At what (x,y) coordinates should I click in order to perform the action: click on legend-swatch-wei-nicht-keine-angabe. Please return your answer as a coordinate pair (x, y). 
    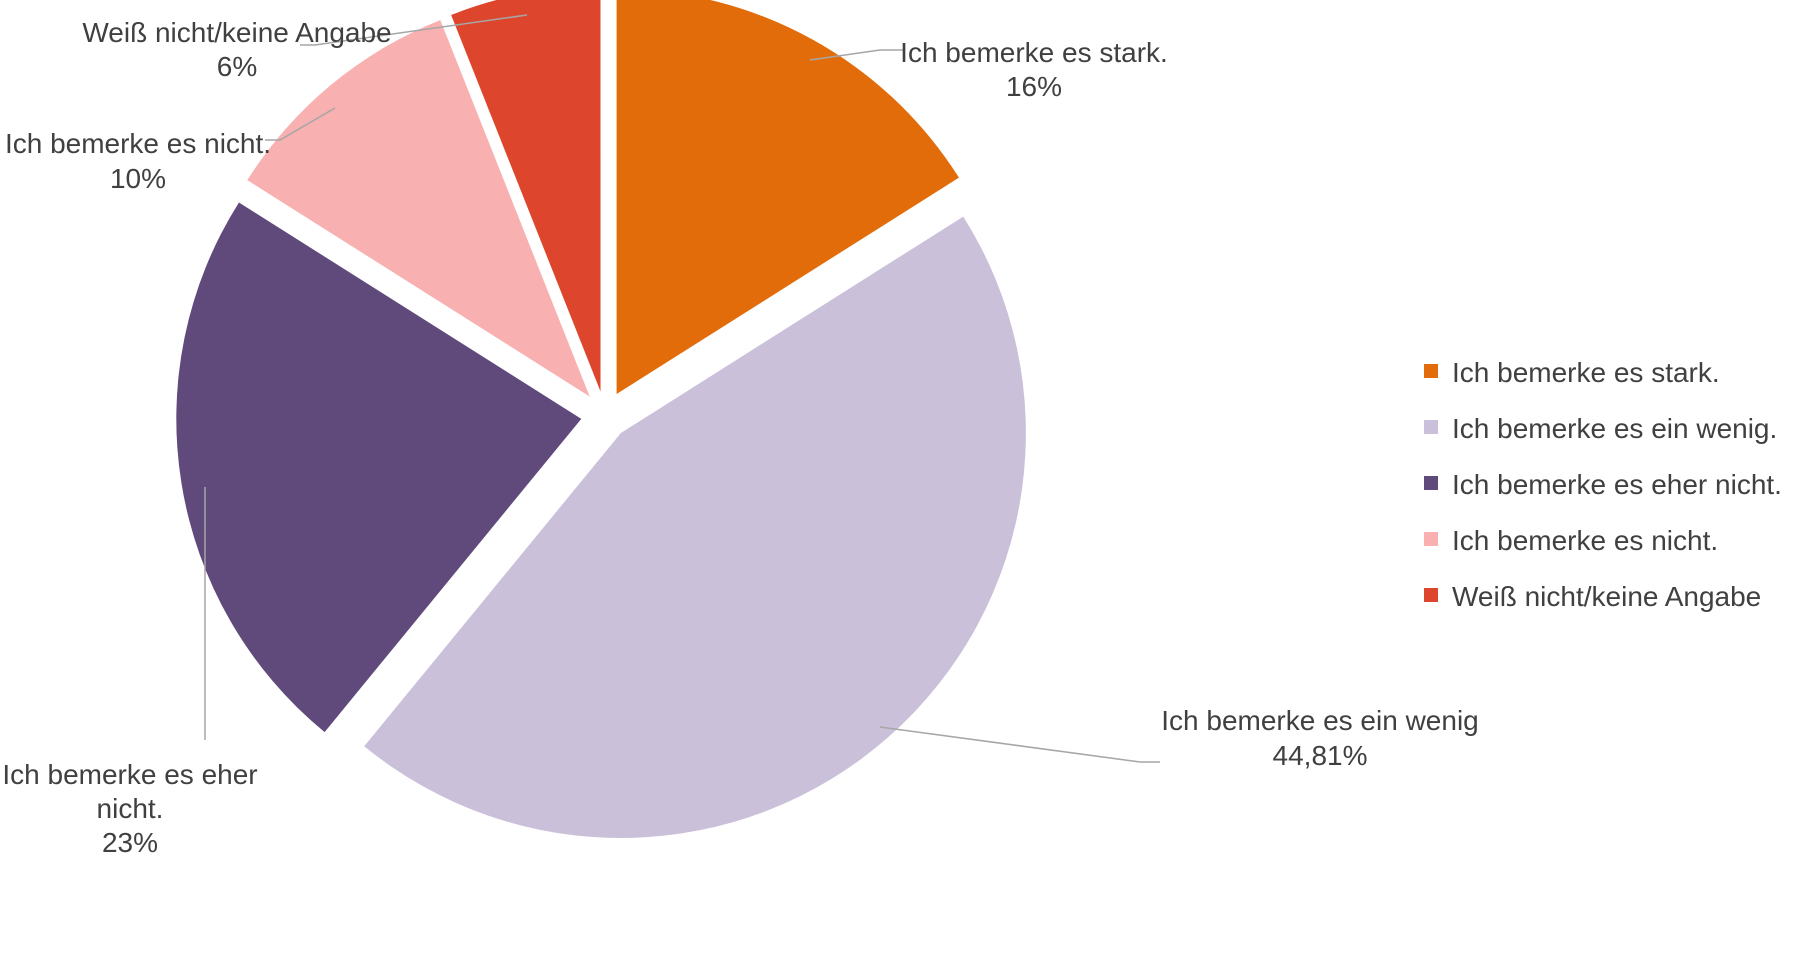
    Looking at the image, I should click on (1431, 595).